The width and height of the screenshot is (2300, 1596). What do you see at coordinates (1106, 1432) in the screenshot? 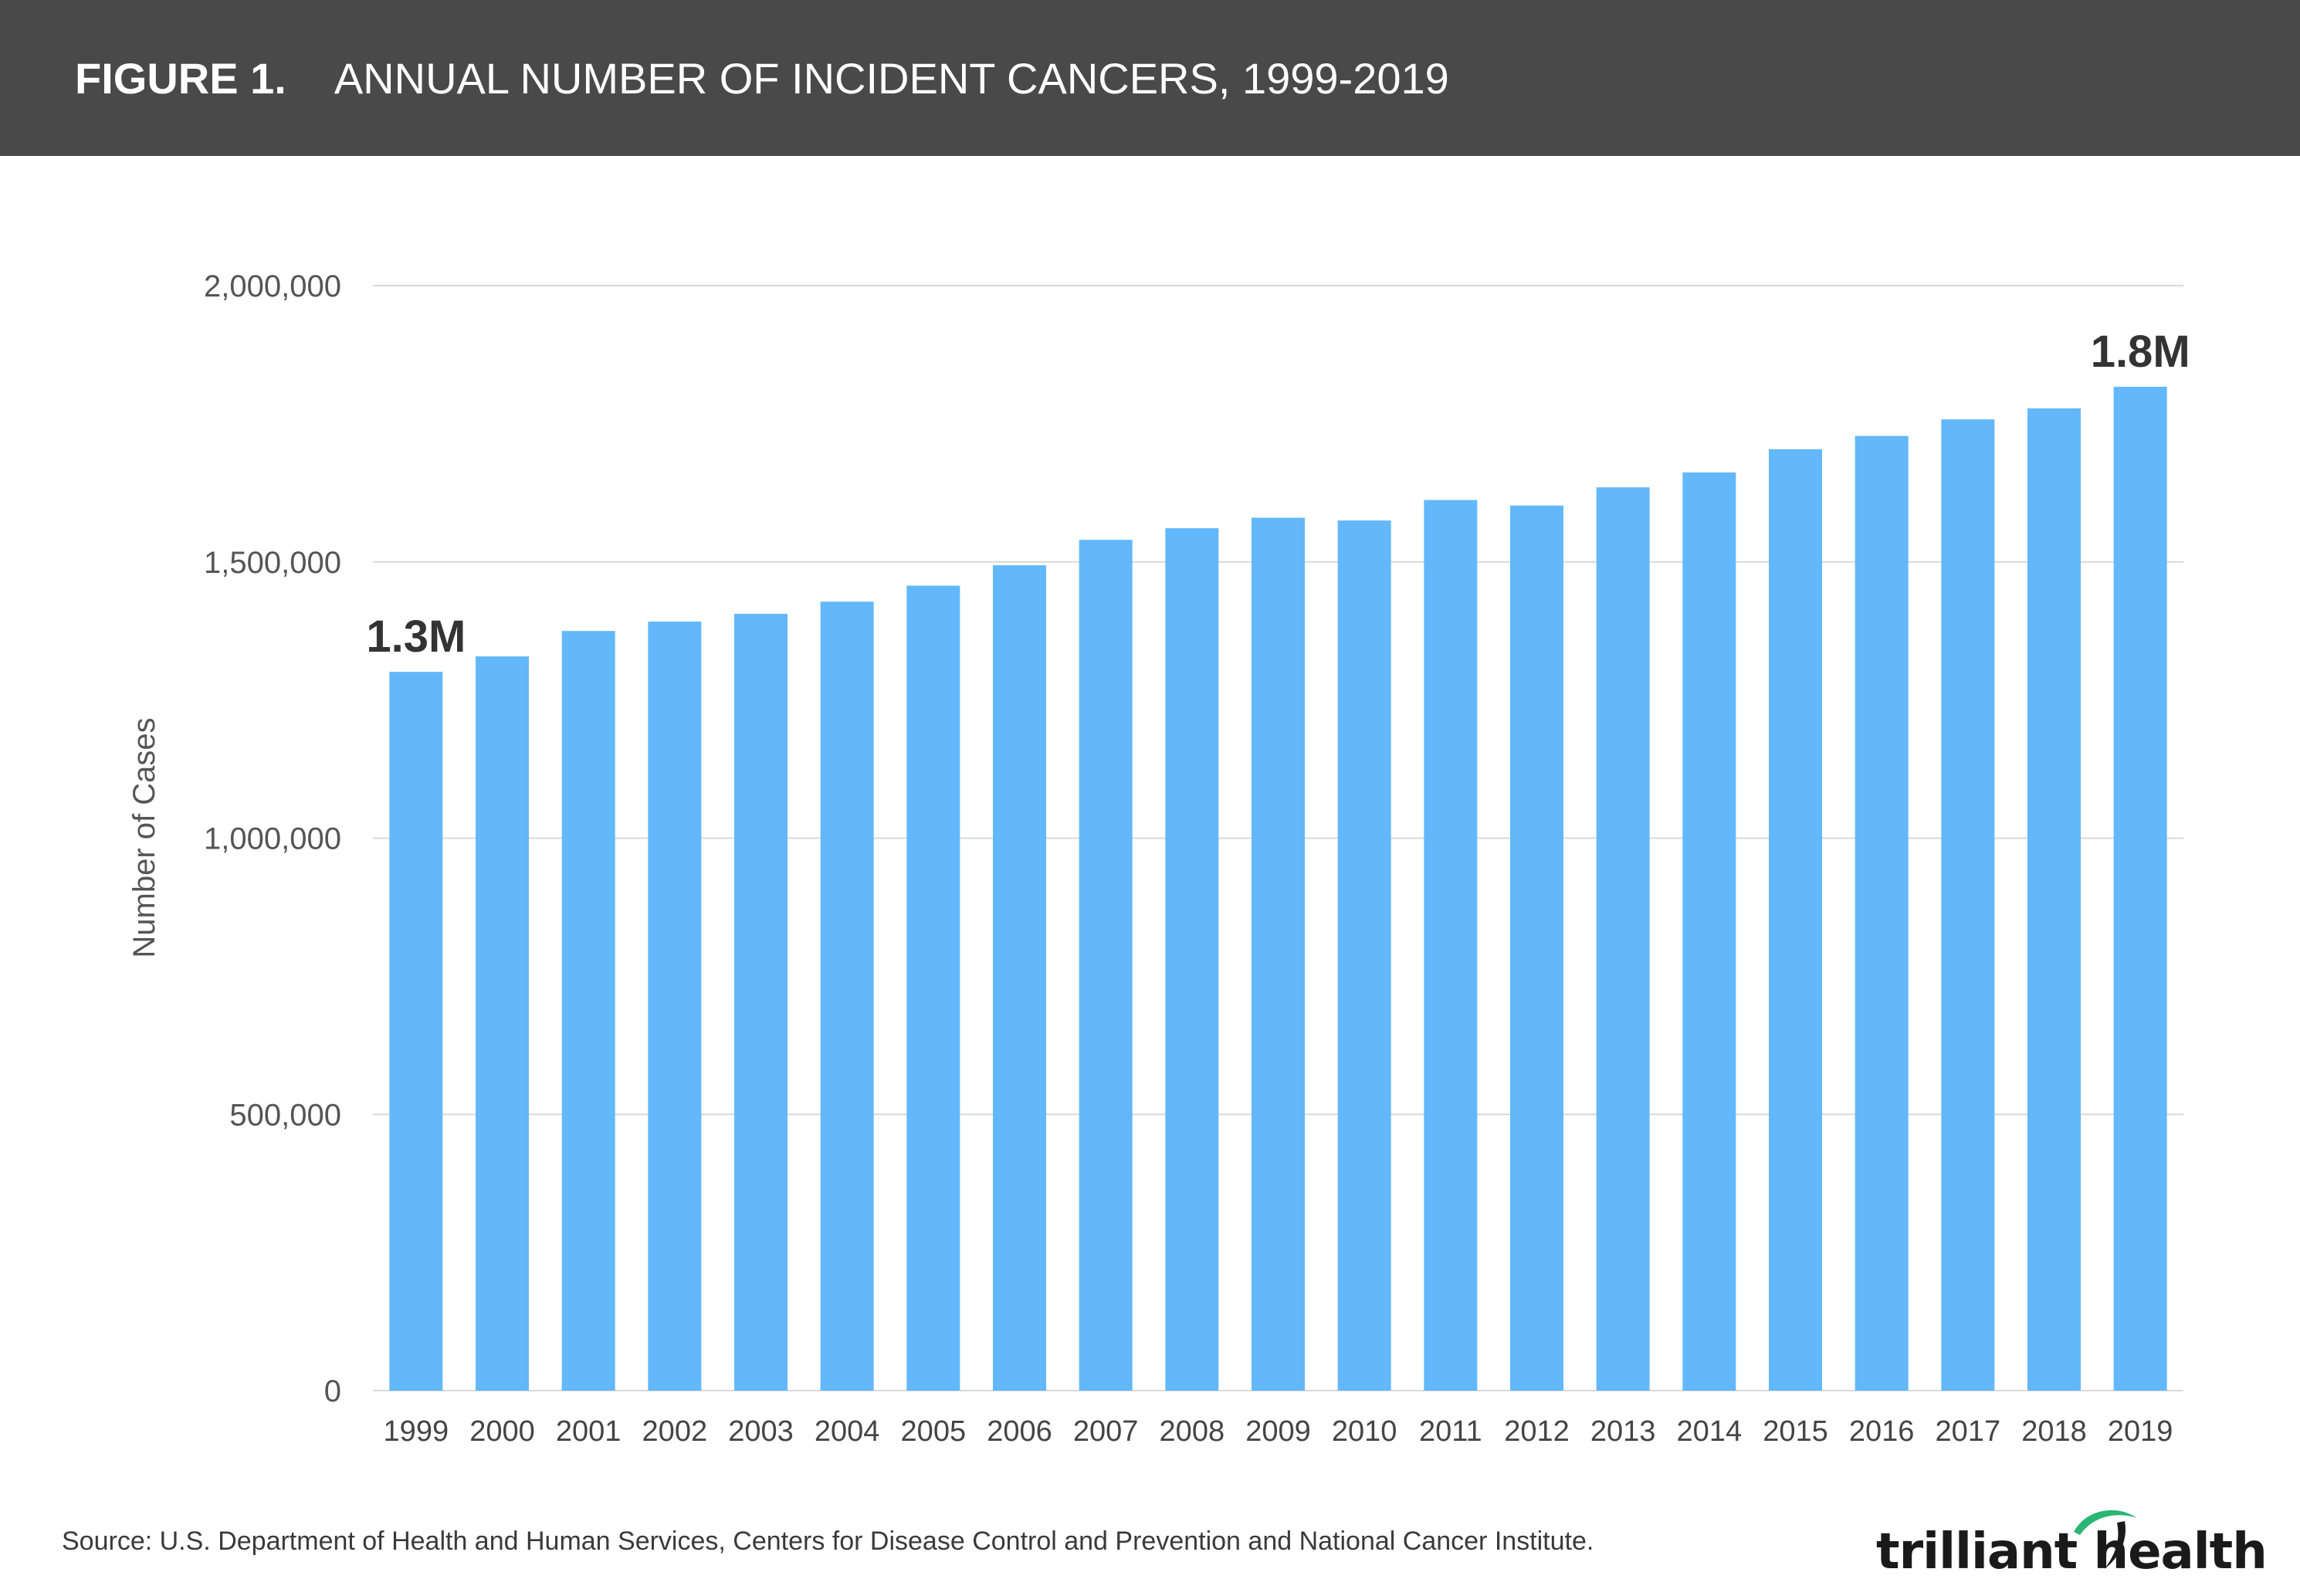
I see `x-tick-label: 2007` at bounding box center [1106, 1432].